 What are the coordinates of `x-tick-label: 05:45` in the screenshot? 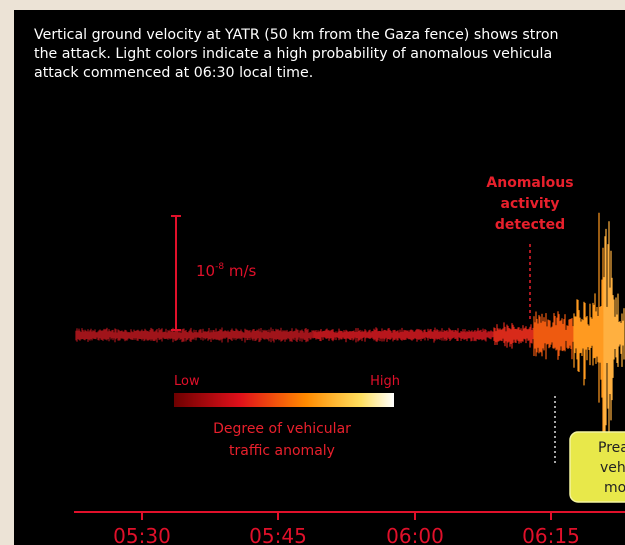 It's located at (278, 534).